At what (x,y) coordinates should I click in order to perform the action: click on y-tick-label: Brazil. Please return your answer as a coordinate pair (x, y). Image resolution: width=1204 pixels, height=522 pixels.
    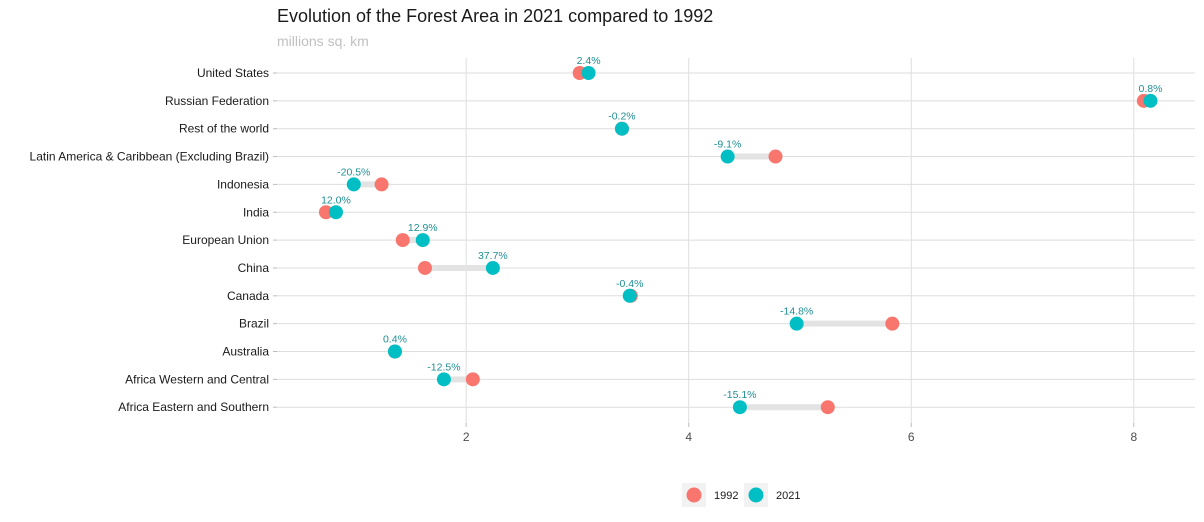
    Looking at the image, I should click on (254, 324).